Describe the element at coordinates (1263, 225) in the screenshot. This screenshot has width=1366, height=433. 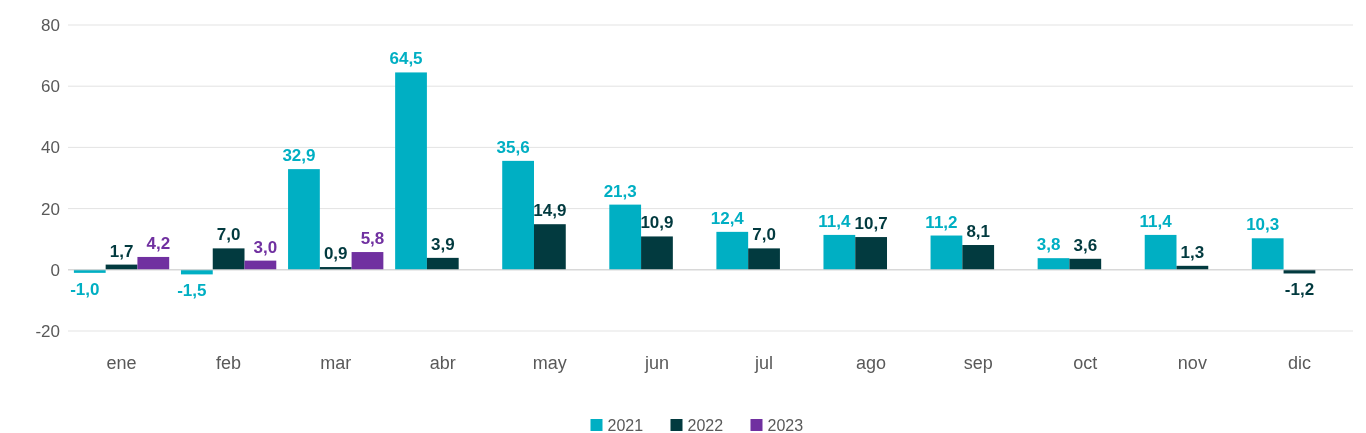
I see `data-label: 10,3` at that location.